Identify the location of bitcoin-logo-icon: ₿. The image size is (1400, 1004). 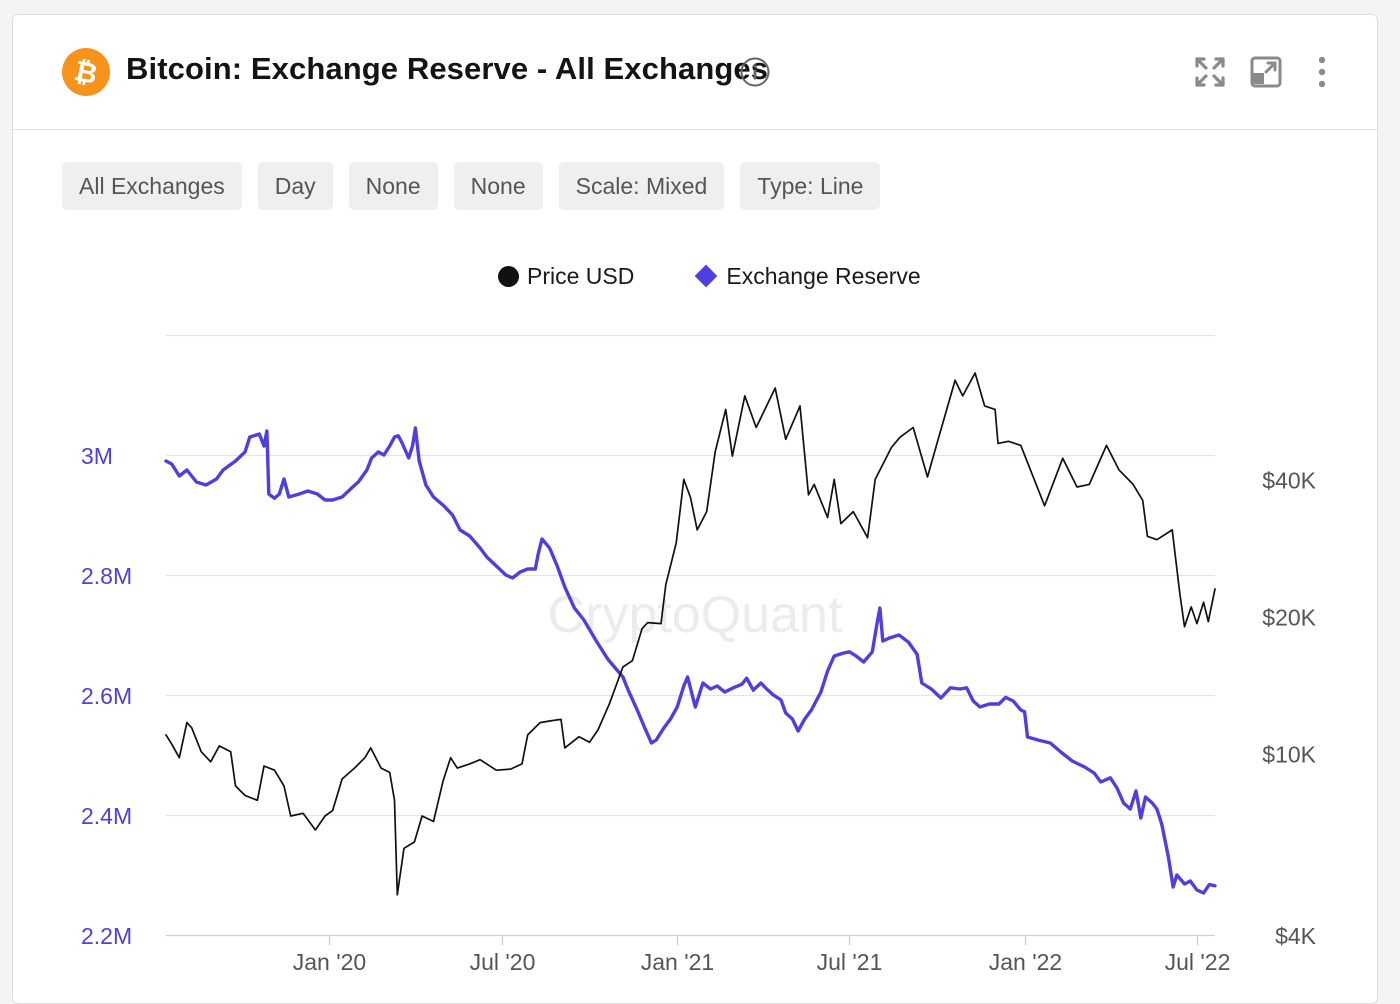
(86, 72).